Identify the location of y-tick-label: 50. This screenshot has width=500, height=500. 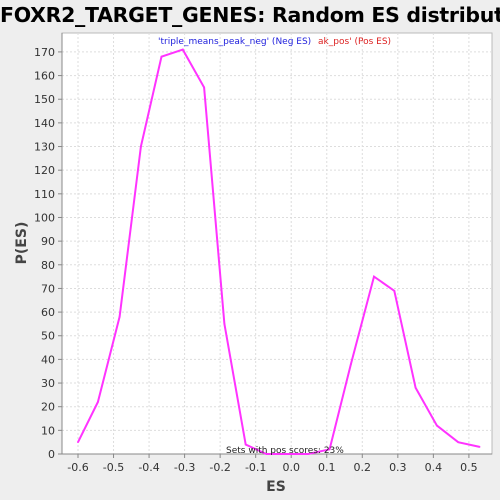
(48, 336).